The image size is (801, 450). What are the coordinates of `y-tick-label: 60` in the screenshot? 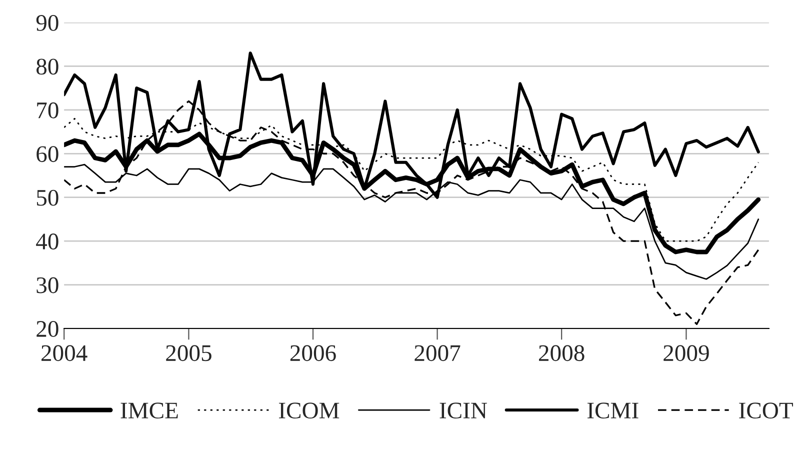 It's located at (47, 154).